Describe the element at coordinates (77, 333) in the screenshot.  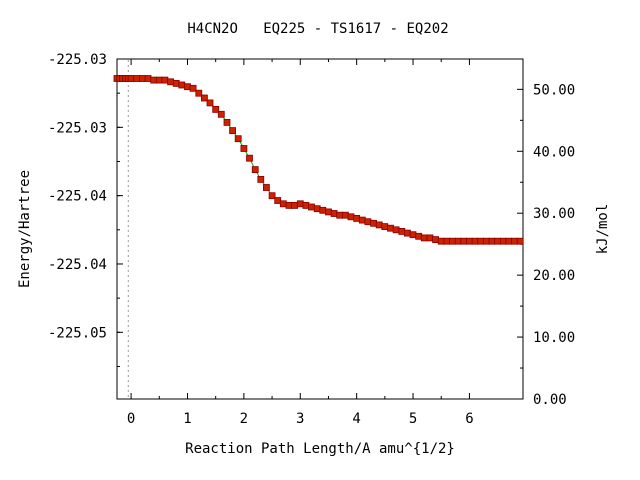
I see `y-tick-label: -225.05` at that location.